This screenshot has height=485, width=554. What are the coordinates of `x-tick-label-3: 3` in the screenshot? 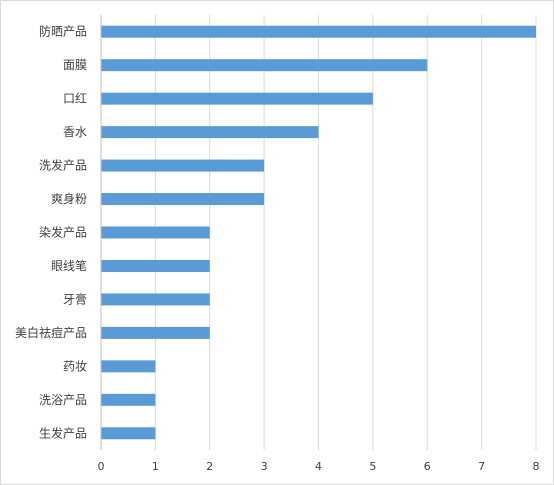 It's located at (264, 466).